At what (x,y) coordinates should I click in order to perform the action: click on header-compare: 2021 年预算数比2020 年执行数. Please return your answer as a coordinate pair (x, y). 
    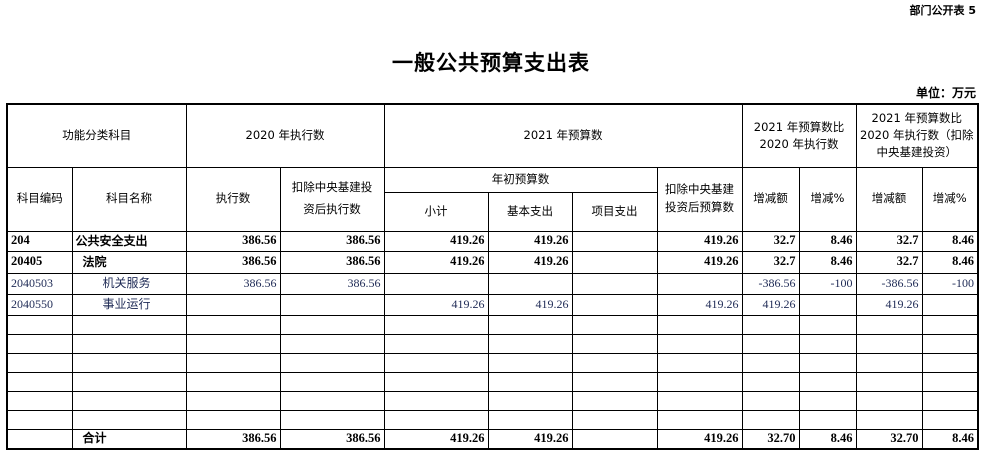
    Looking at the image, I should click on (799, 135).